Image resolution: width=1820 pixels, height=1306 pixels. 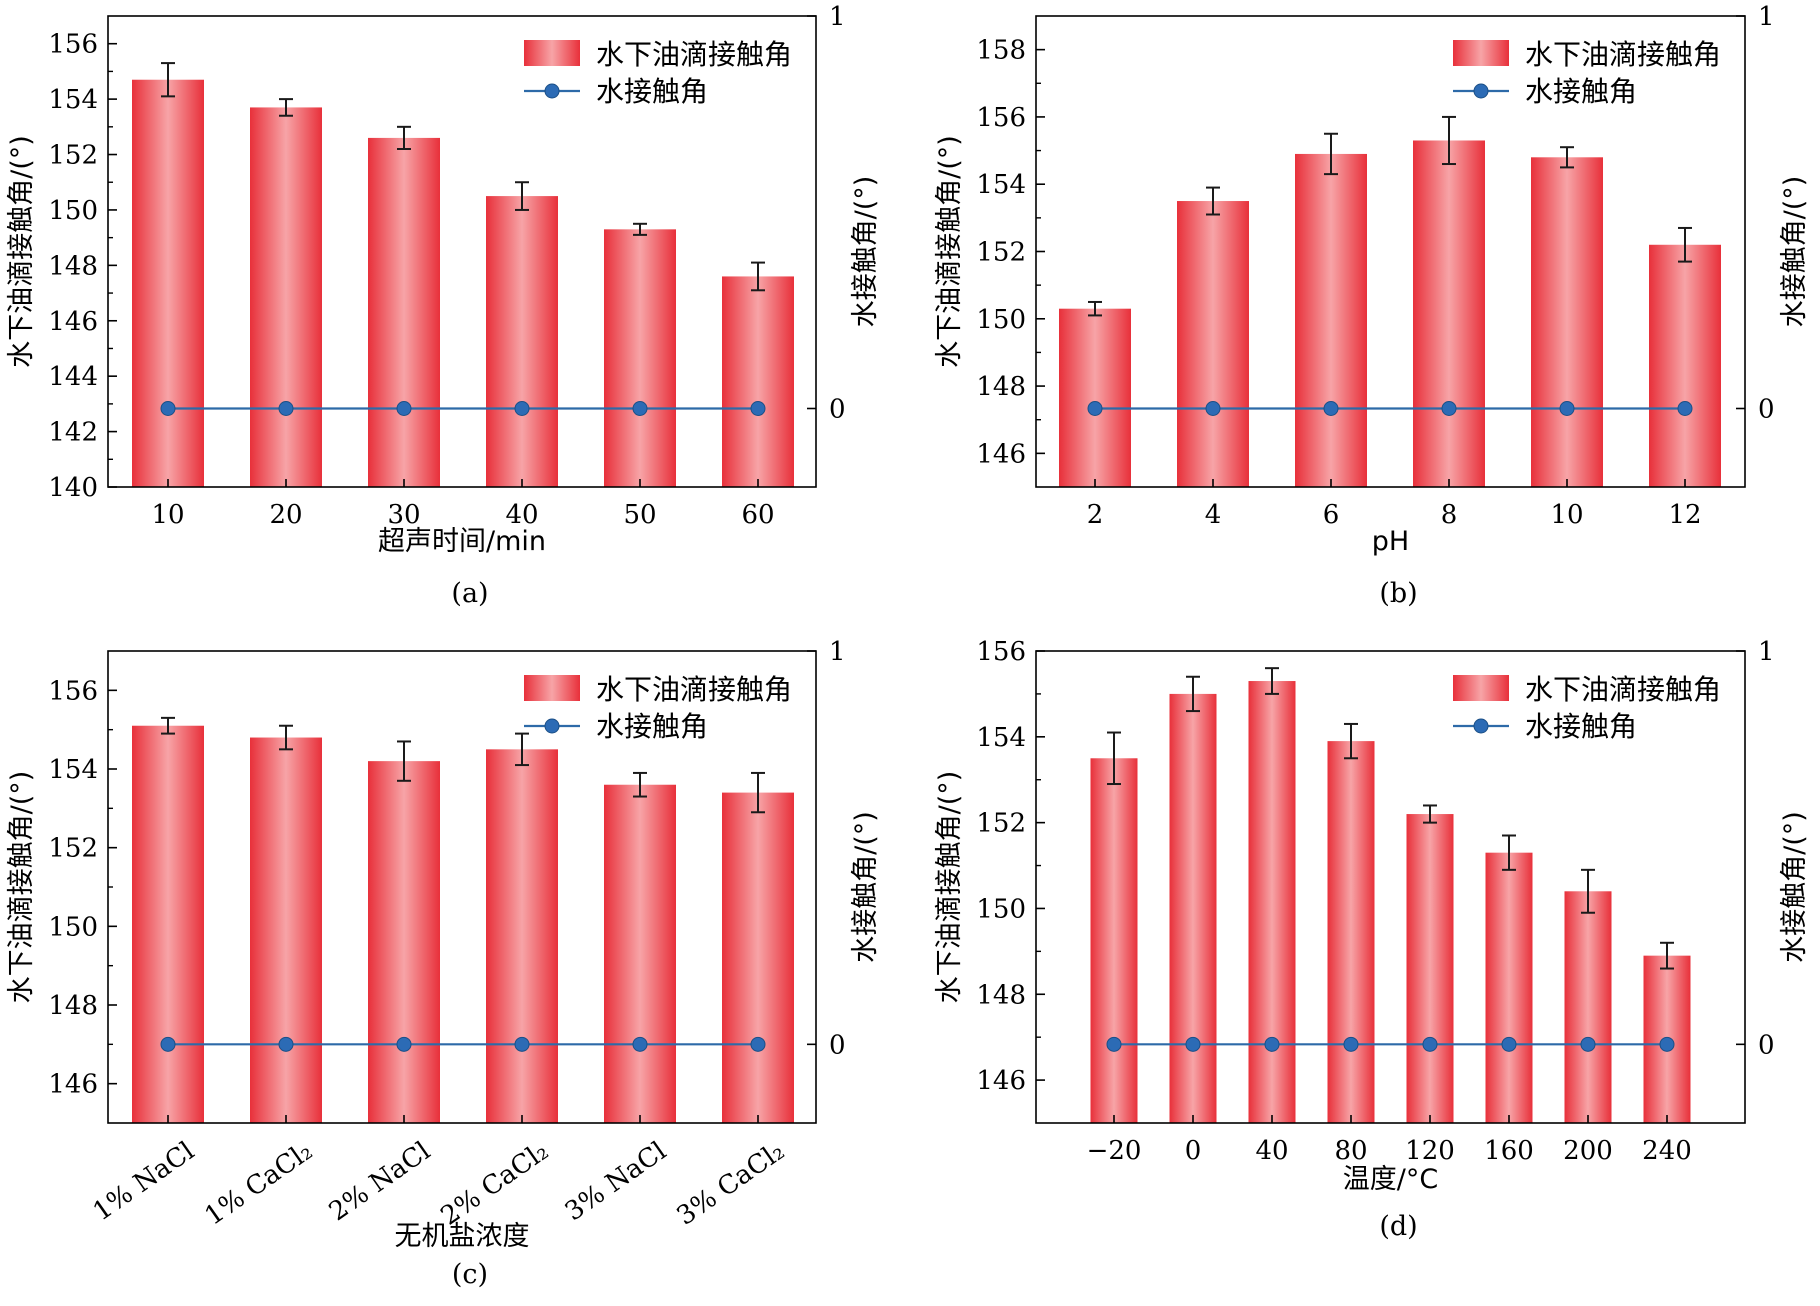 What do you see at coordinates (403, 515) in the screenshot?
I see `x-tick-label: 30` at bounding box center [403, 515].